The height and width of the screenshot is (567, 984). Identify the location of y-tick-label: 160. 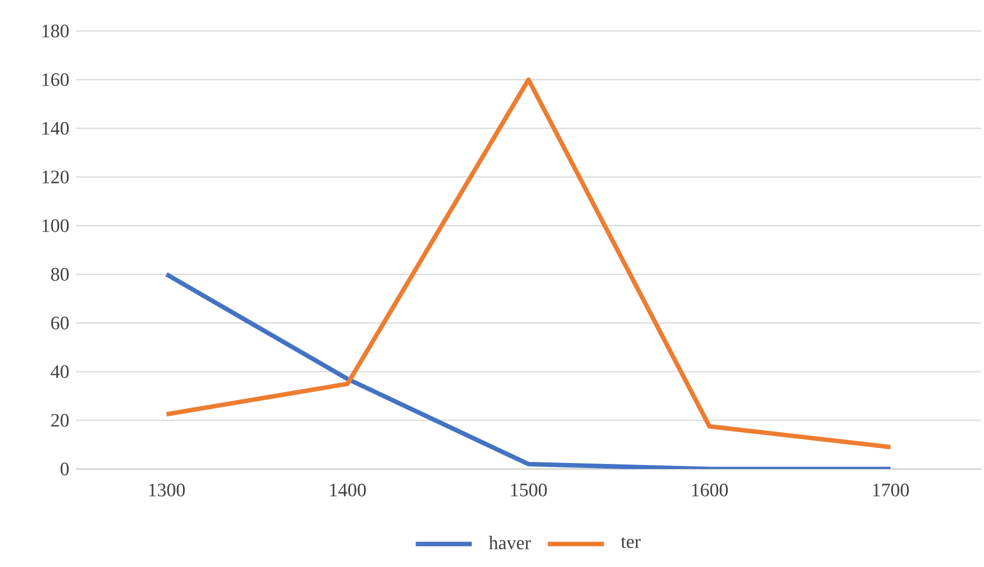
(55, 79).